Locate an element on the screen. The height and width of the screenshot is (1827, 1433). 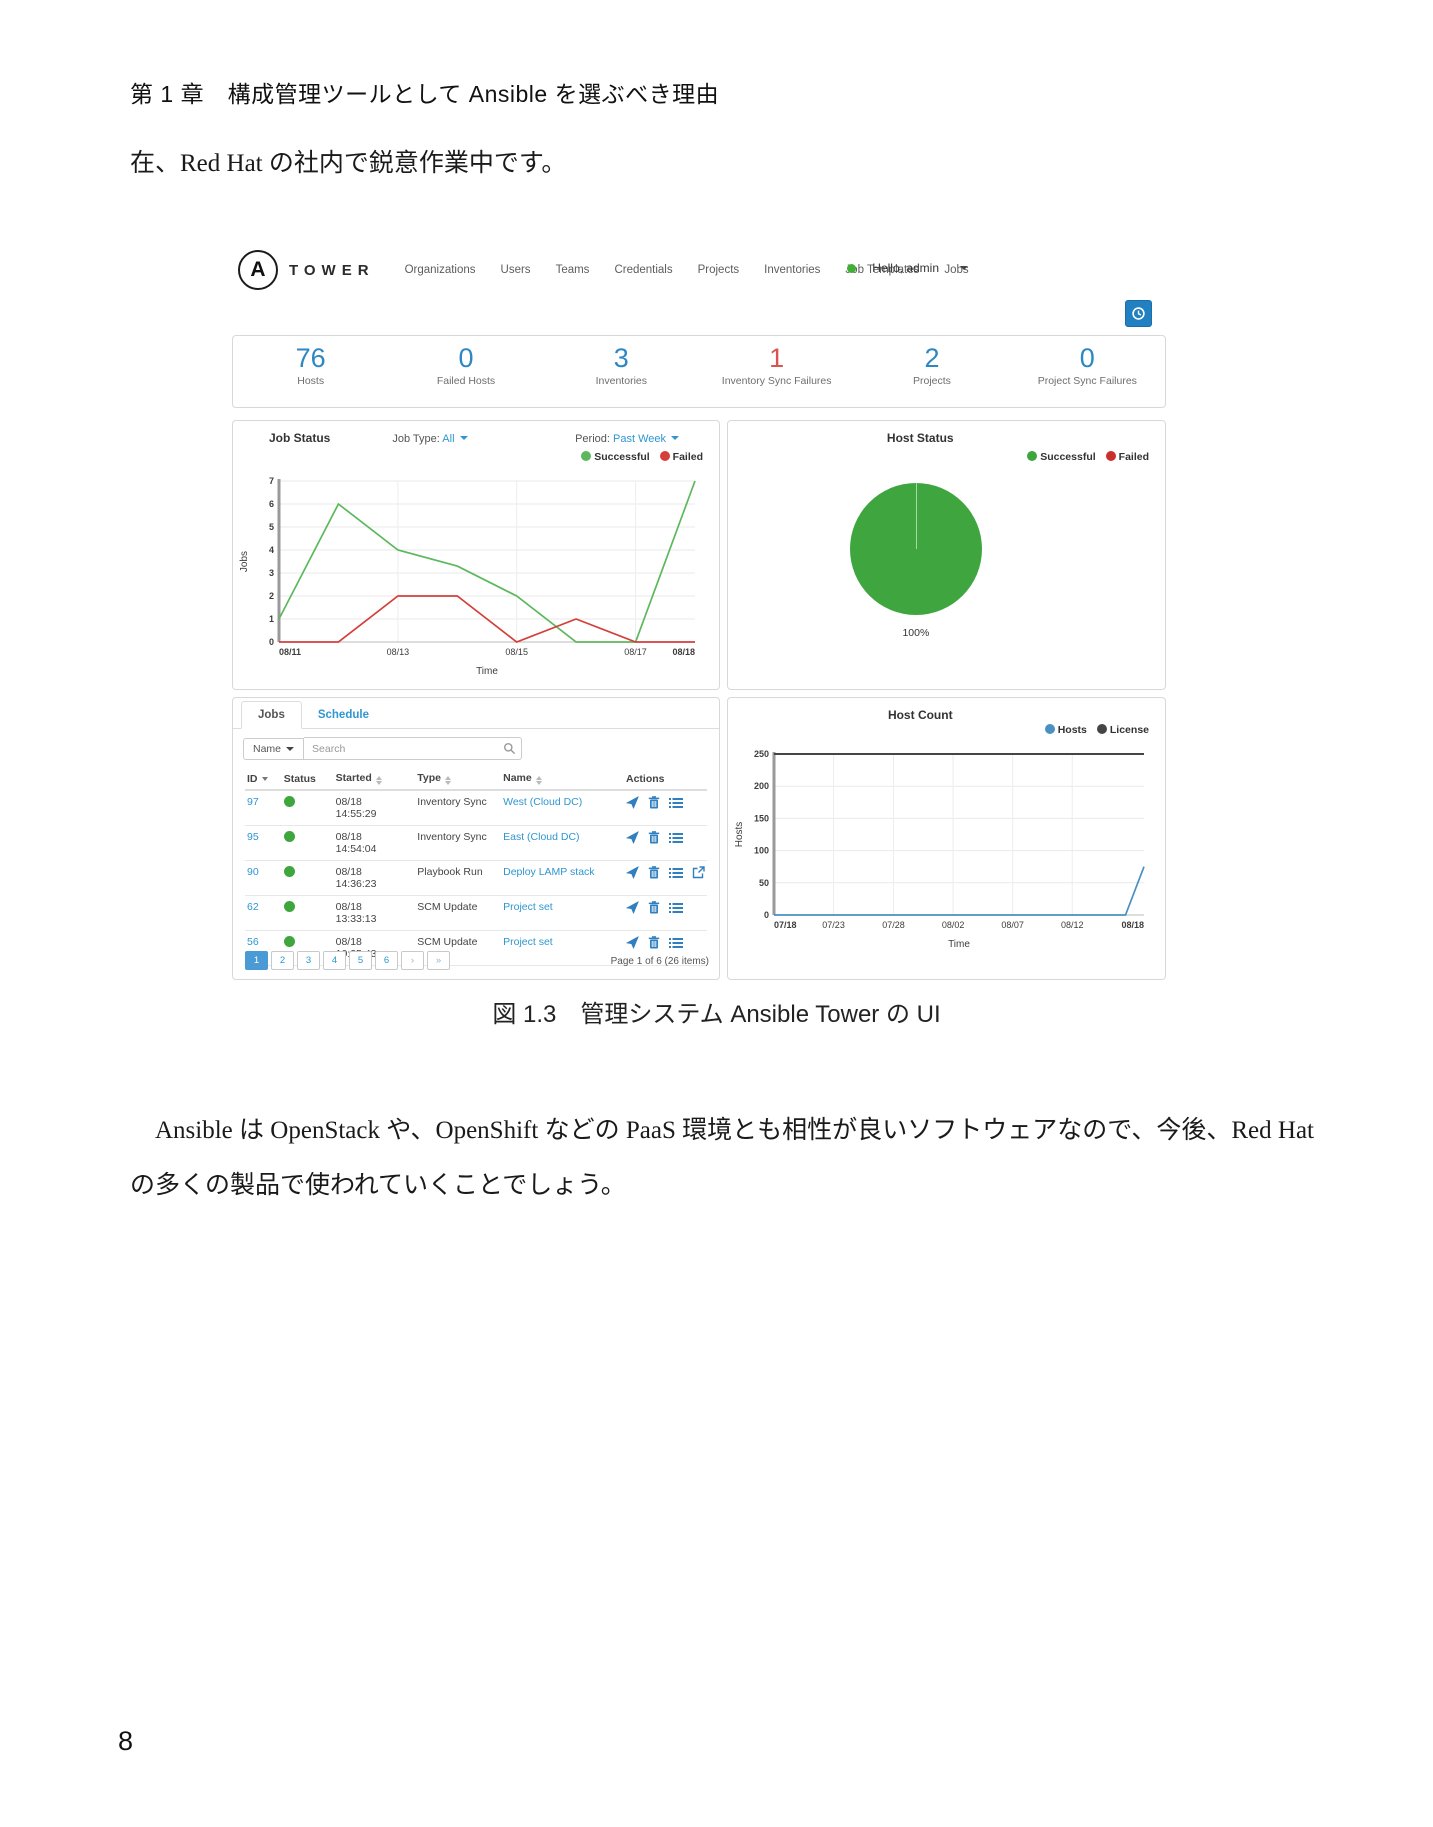
nav-teams: Teams is located at coordinates (572, 270).